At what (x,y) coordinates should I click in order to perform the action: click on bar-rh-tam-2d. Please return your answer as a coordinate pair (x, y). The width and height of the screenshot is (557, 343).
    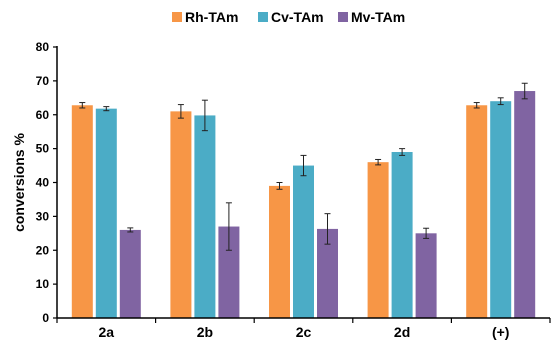
    Looking at the image, I should click on (378, 240).